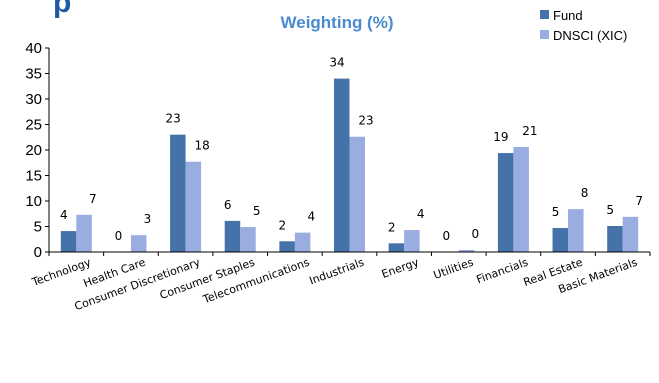  What do you see at coordinates (38, 227) in the screenshot?
I see `y-tick-label: 5` at bounding box center [38, 227].